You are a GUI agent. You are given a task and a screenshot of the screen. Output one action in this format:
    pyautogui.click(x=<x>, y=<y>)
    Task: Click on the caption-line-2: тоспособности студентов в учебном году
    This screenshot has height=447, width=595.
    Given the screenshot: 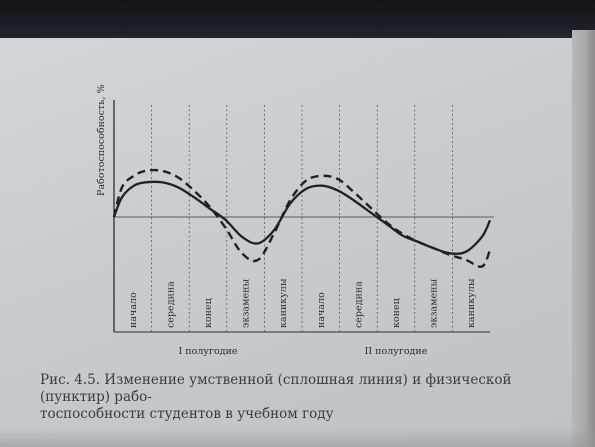 What is the action you would take?
    pyautogui.click(x=187, y=414)
    